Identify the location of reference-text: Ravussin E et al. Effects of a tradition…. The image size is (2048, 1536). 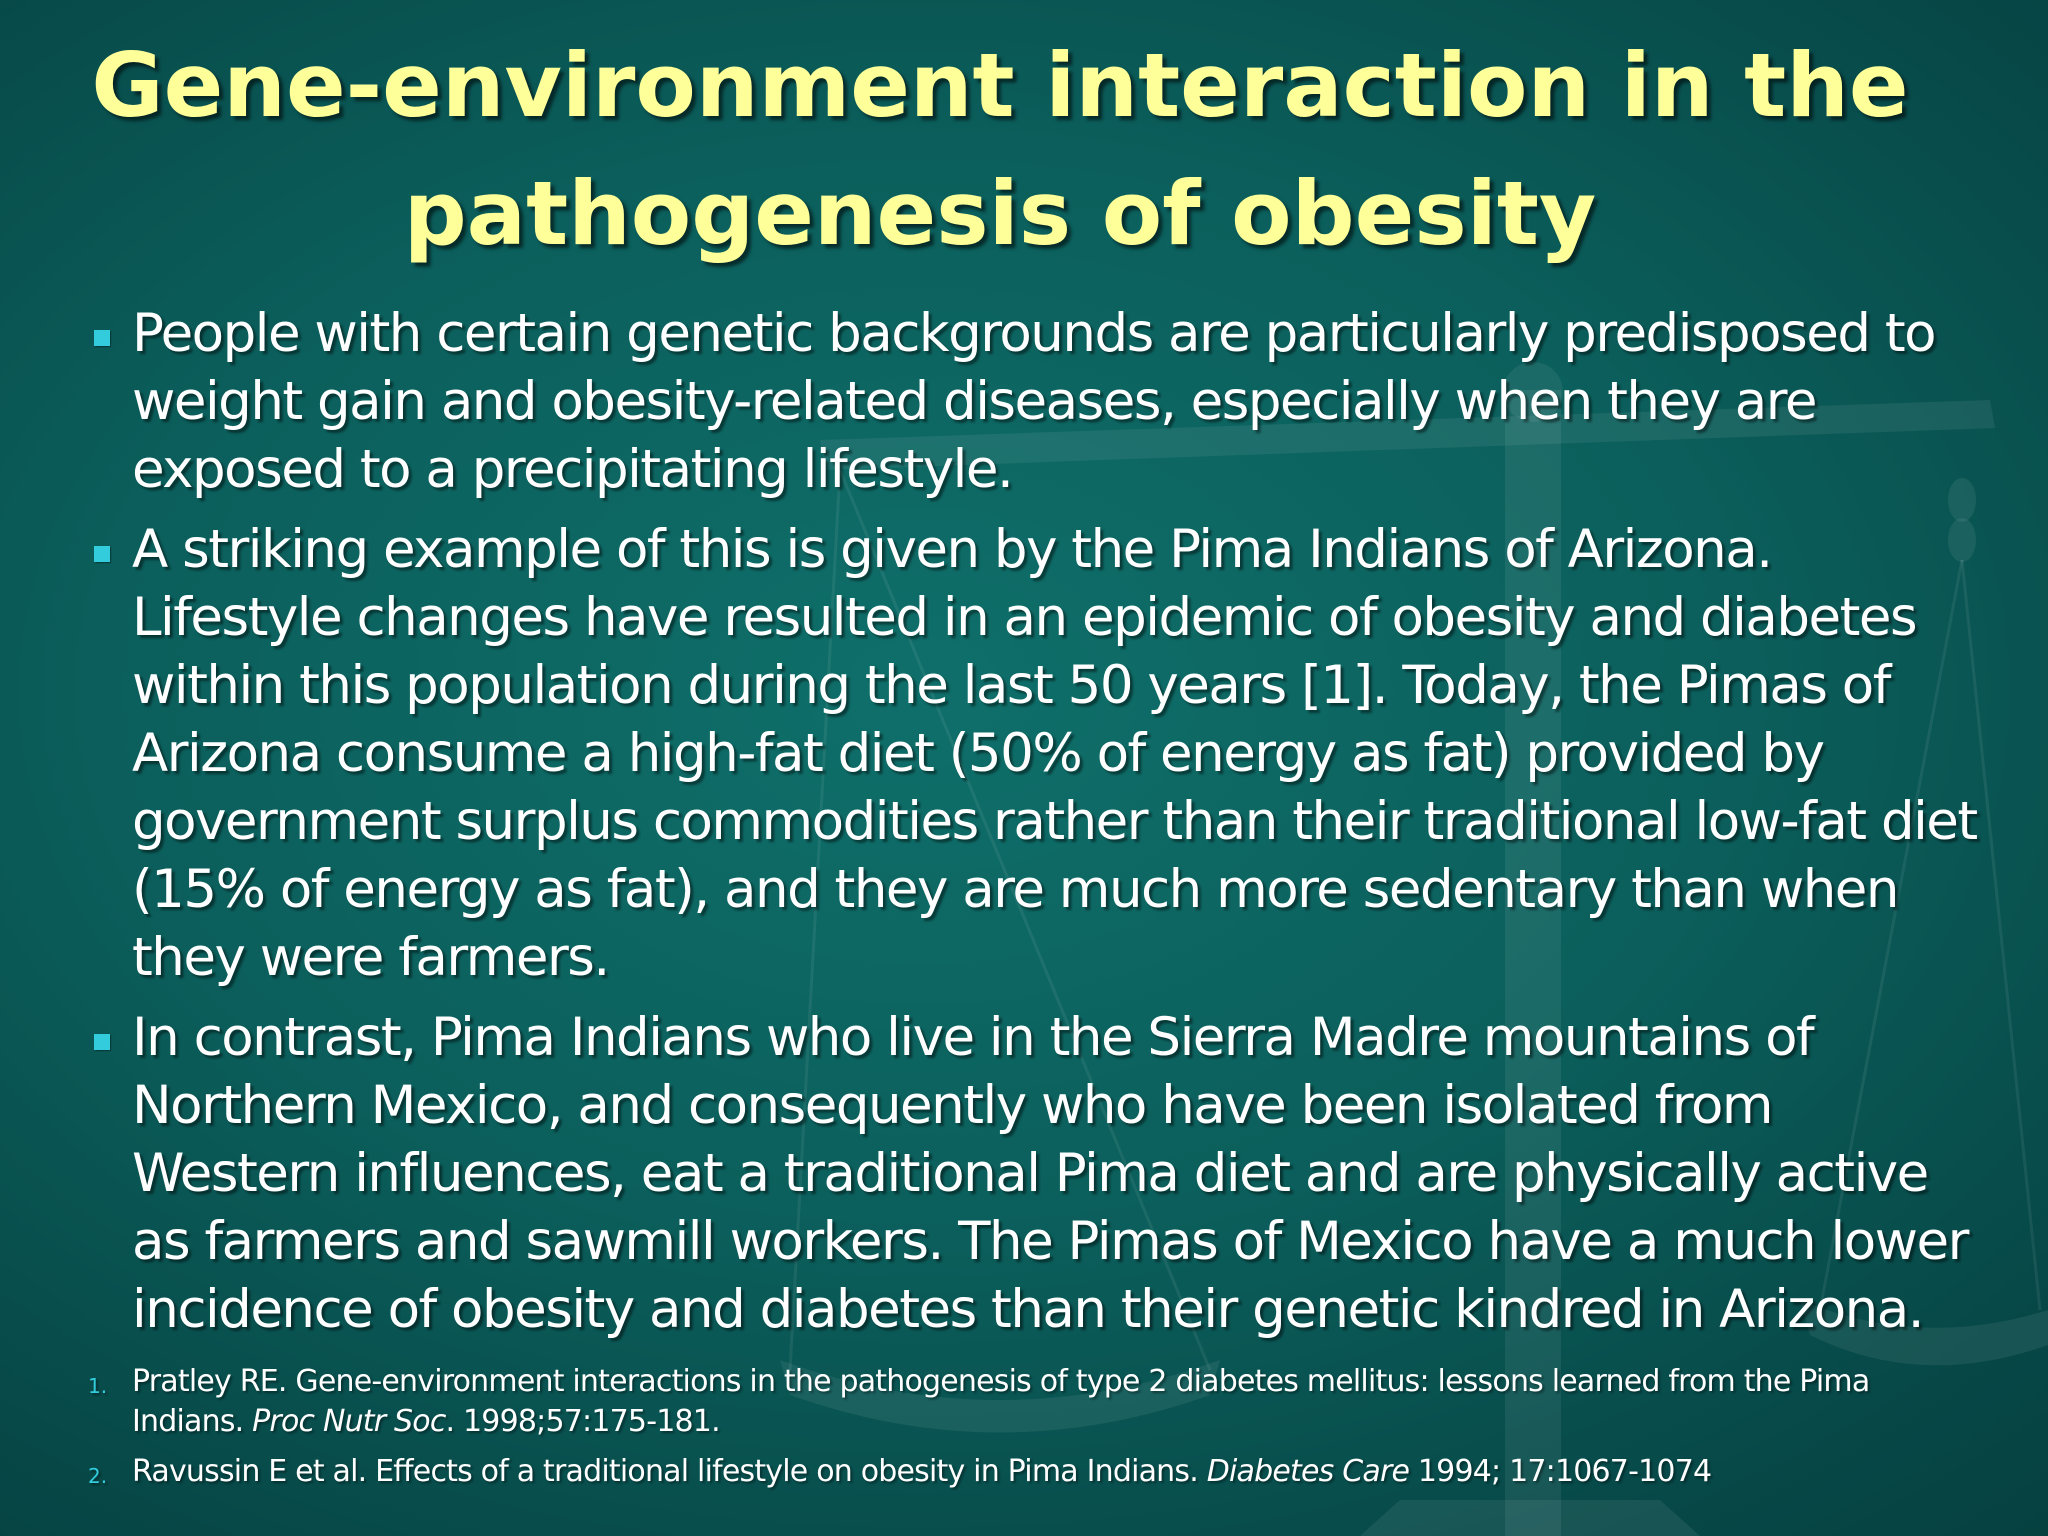
(669, 1471).